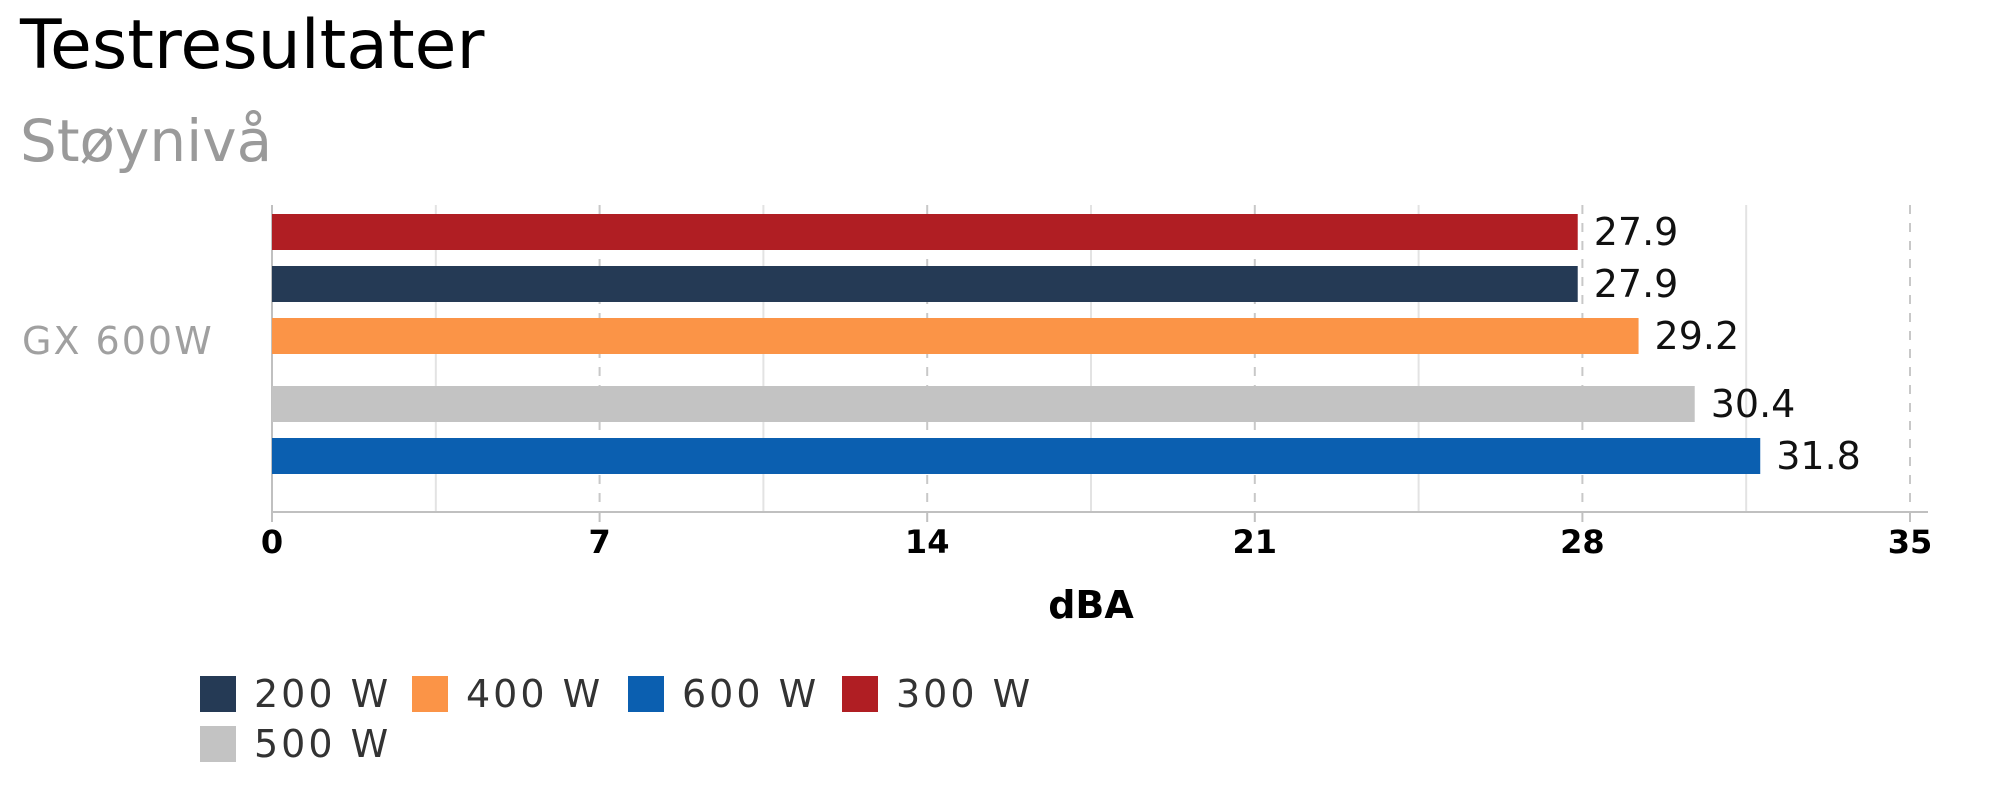 Image resolution: width=2000 pixels, height=792 pixels. What do you see at coordinates (925, 232) in the screenshot?
I see `bar-300w` at bounding box center [925, 232].